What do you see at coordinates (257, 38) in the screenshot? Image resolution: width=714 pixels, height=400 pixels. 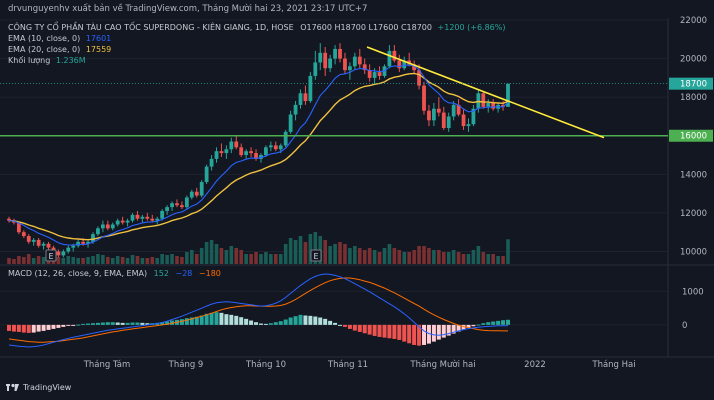 I see `ema10-row: EMA (10, close, 0) 17601` at bounding box center [257, 38].